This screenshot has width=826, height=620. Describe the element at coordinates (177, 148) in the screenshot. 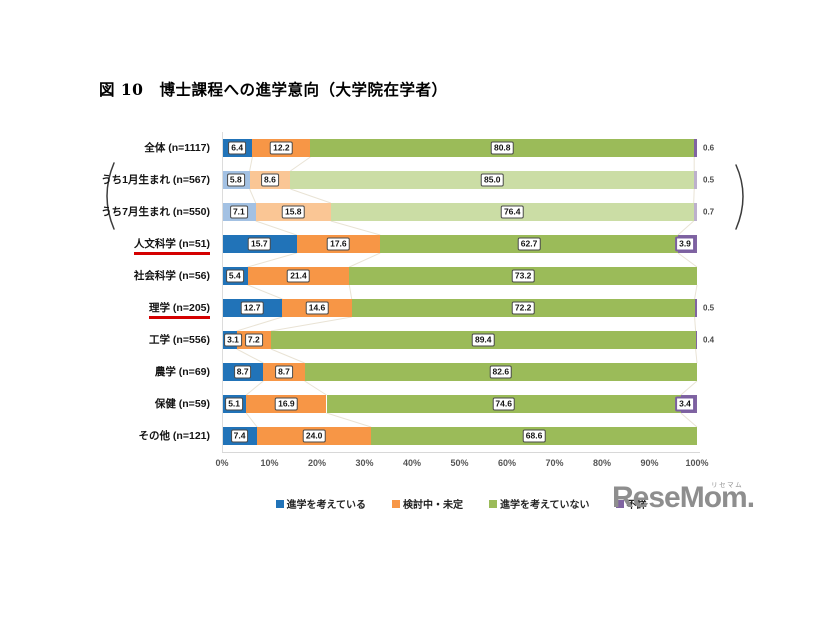

I see `category-label-text: 全体 (n=1117)` at that location.